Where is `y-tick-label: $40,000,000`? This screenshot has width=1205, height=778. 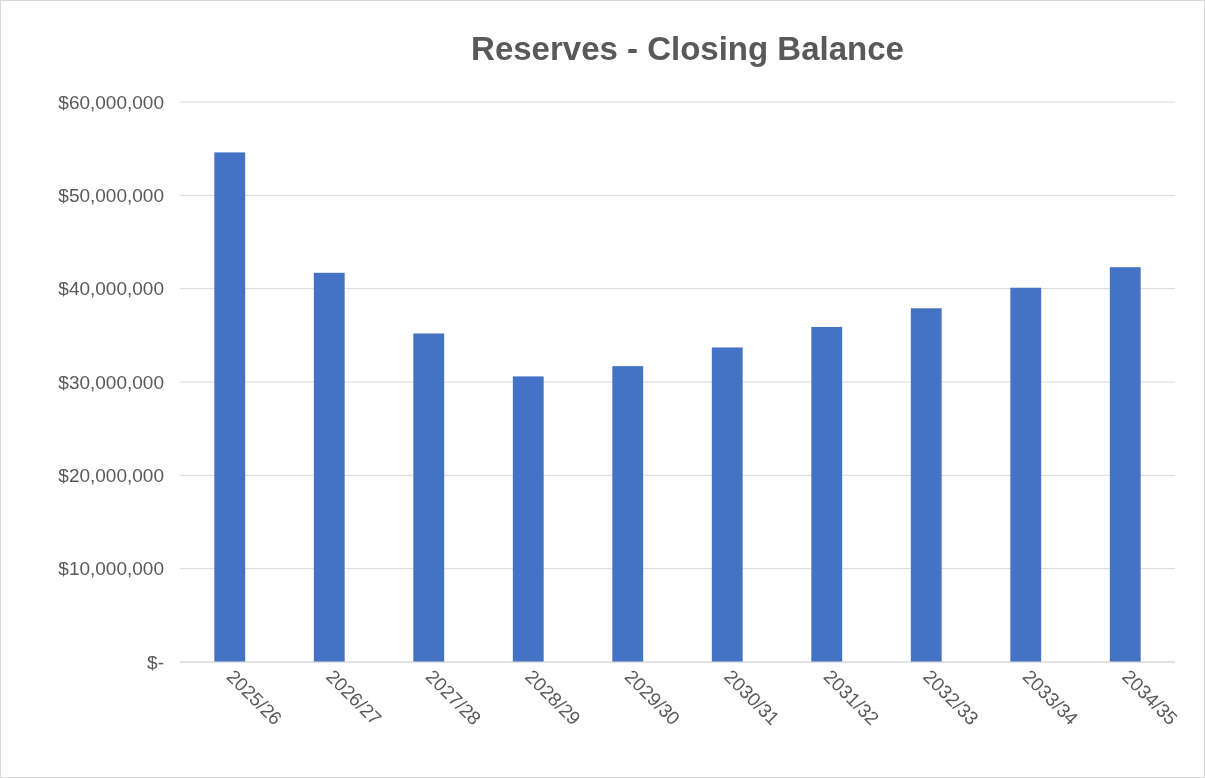
y-tick-label: $40,000,000 is located at coordinates (111, 289).